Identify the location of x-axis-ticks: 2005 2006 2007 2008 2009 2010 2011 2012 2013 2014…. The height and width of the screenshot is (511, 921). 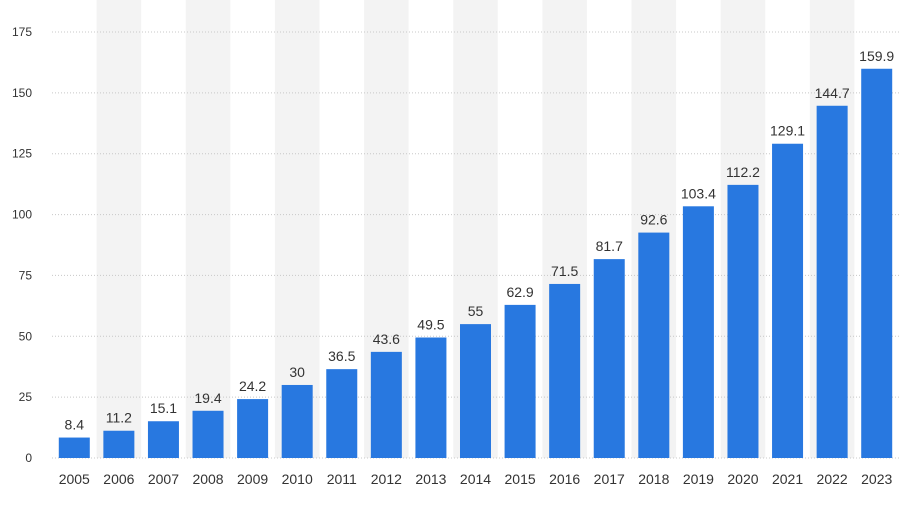
(476, 479).